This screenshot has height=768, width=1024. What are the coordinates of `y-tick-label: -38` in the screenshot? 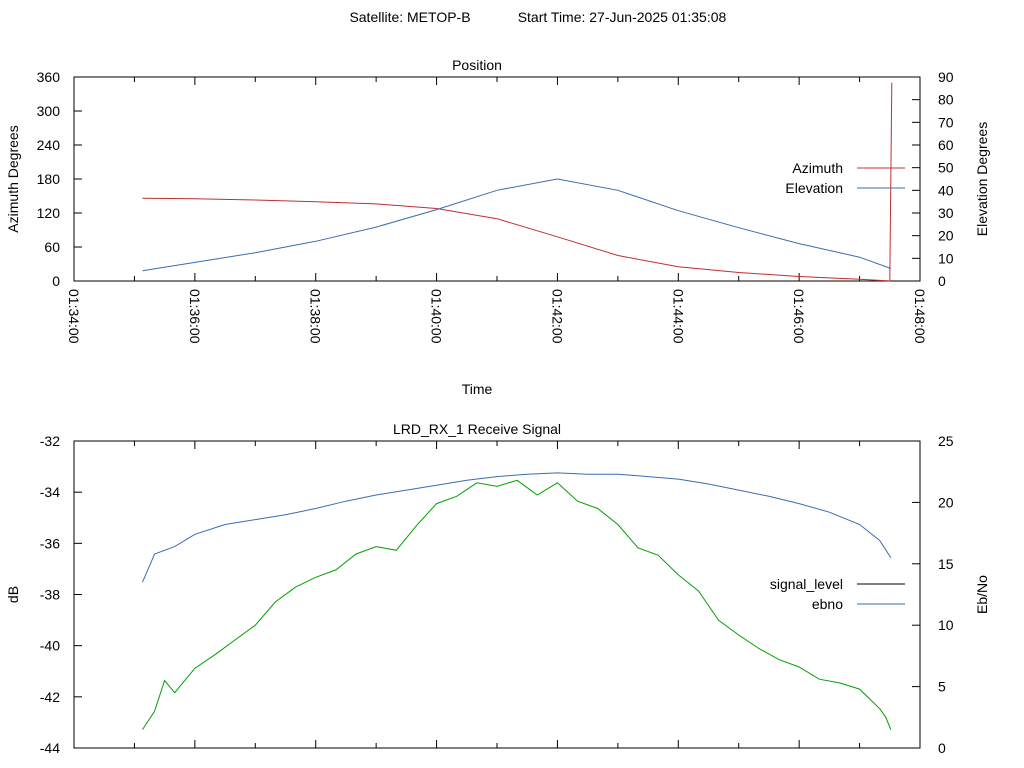 It's located at (50, 595).